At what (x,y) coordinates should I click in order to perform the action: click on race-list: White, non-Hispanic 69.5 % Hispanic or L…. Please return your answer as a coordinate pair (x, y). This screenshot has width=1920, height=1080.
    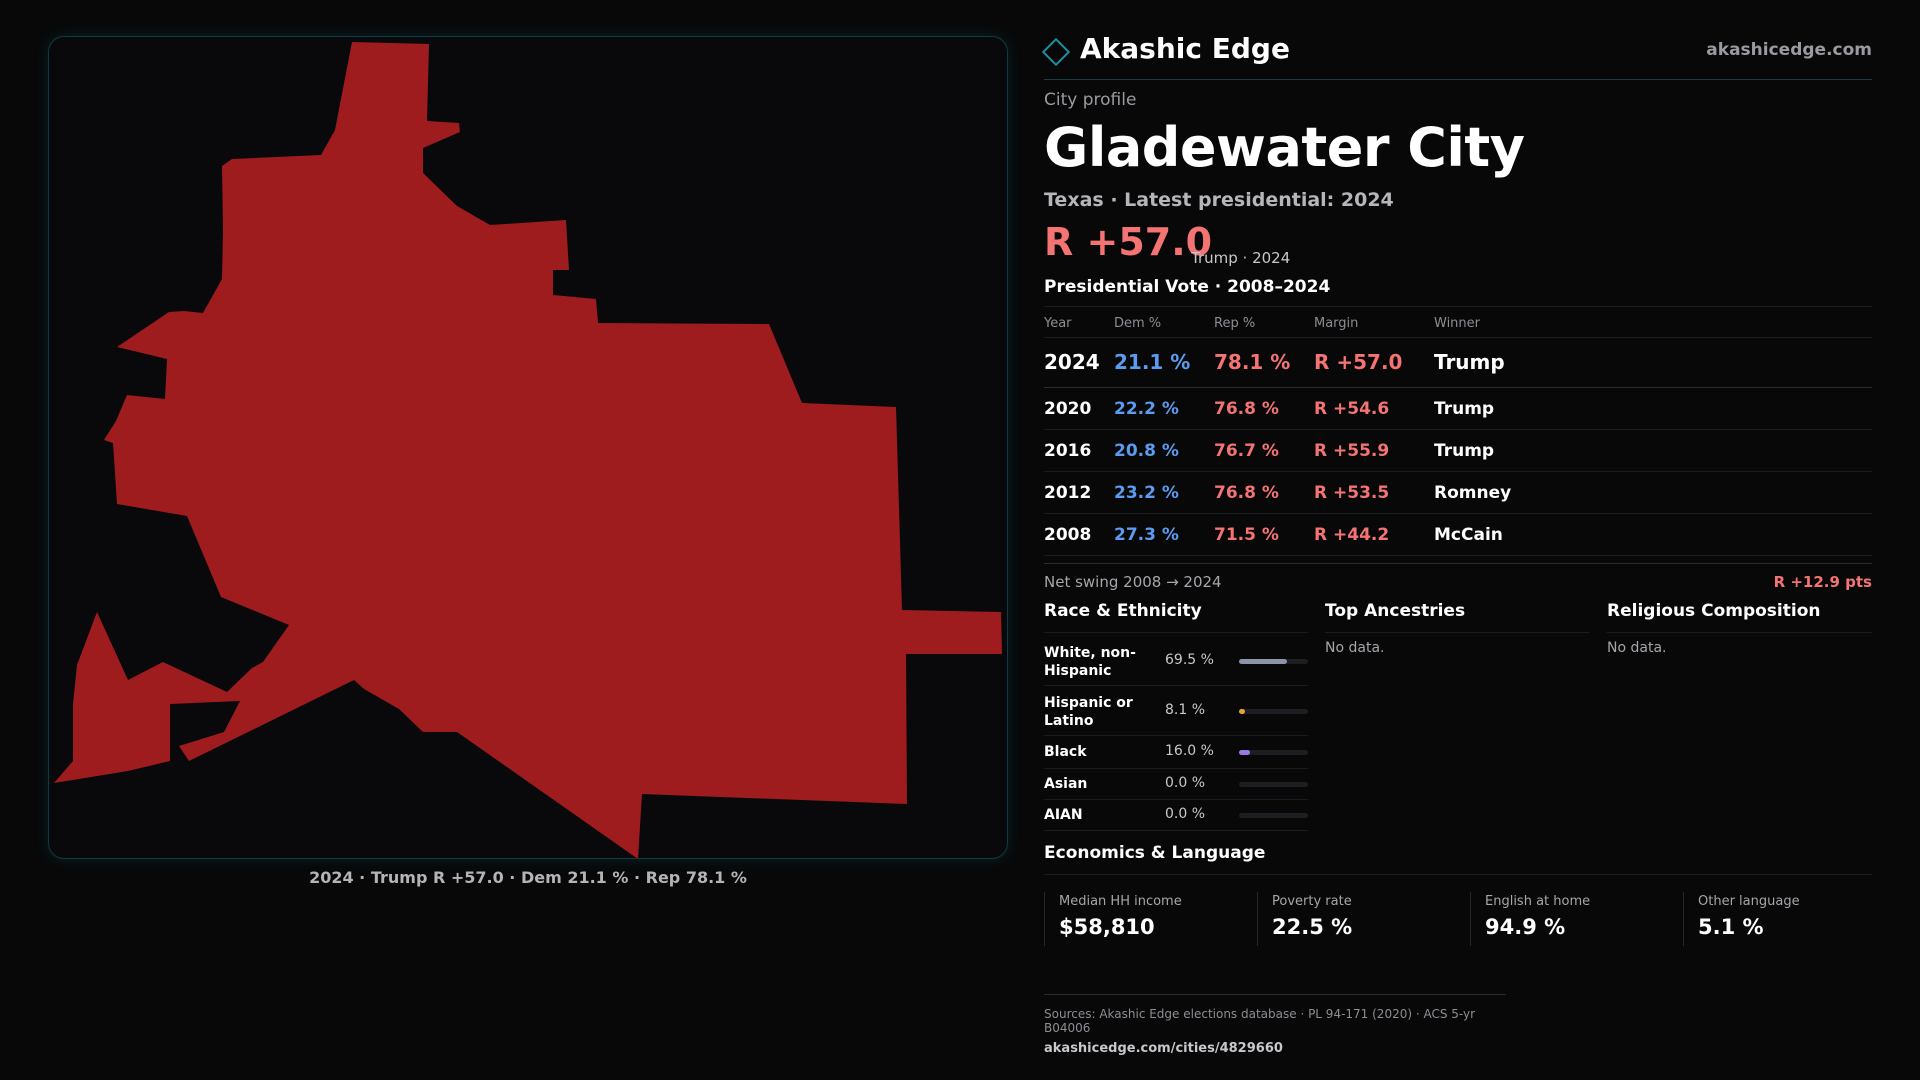
    Looking at the image, I should click on (1176, 732).